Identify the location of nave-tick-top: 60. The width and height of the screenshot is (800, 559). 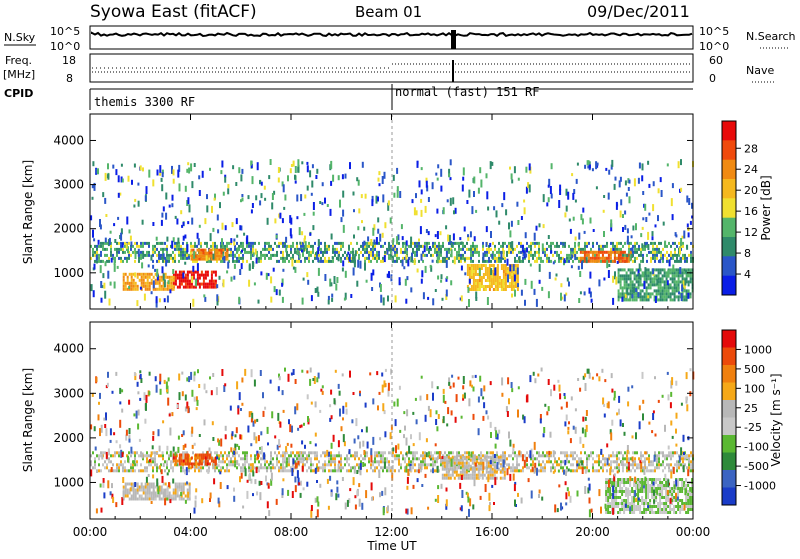
(716, 60).